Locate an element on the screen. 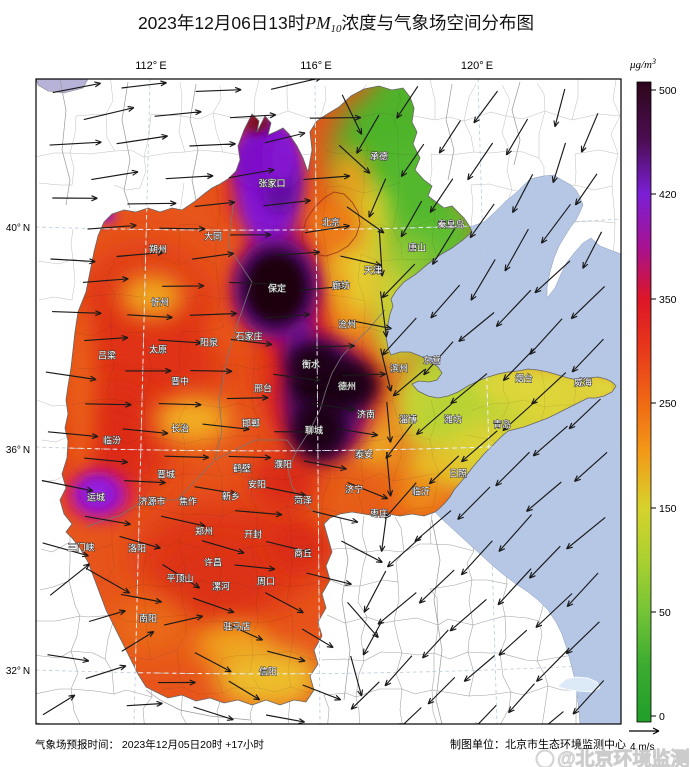 This screenshot has height=767, width=690. svg-text: 36° N is located at coordinates (18, 450).